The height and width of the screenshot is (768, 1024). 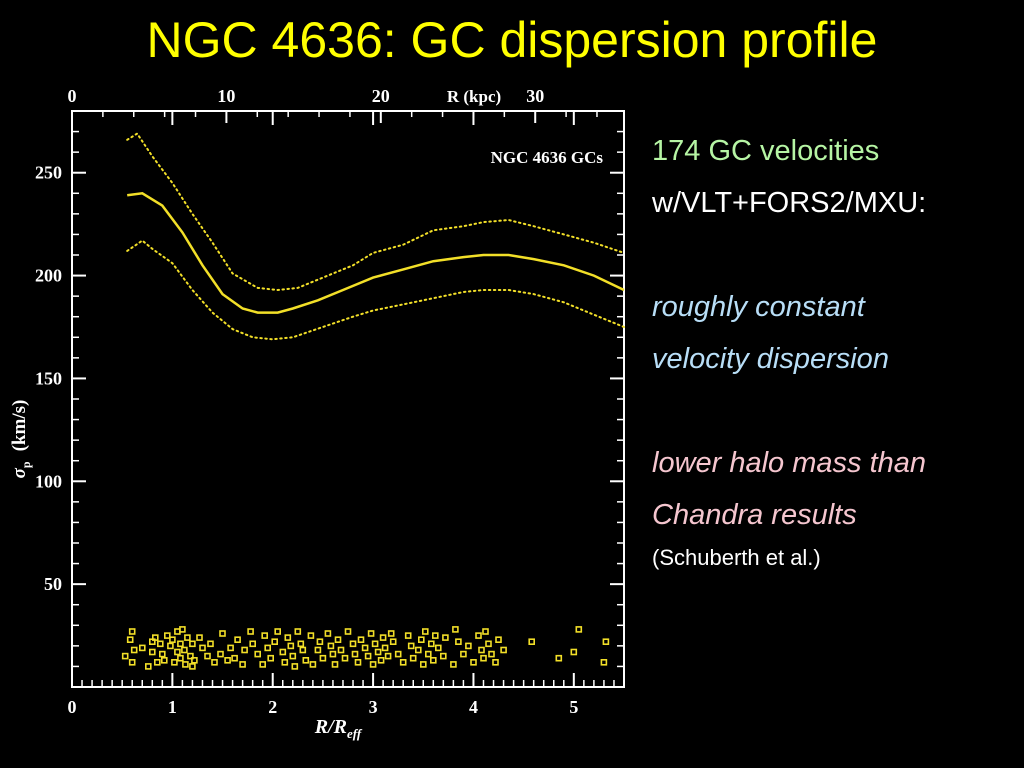 What do you see at coordinates (72, 707) in the screenshot?
I see `x-tick-label: 0` at bounding box center [72, 707].